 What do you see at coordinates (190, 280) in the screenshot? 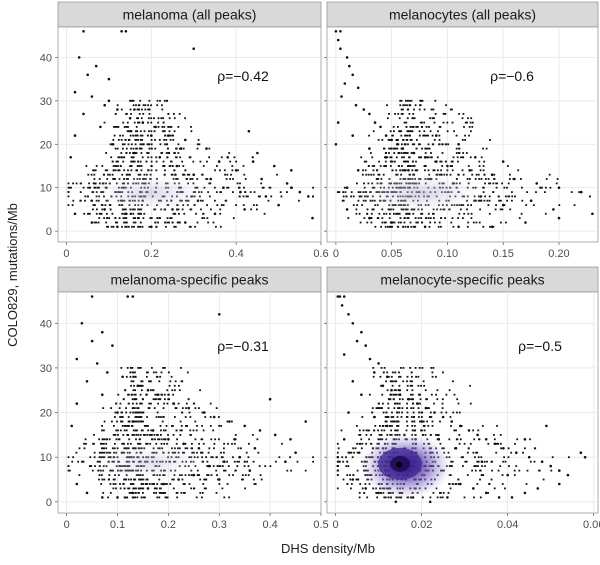
I see `panel-title: melanoma-specific peaks` at bounding box center [190, 280].